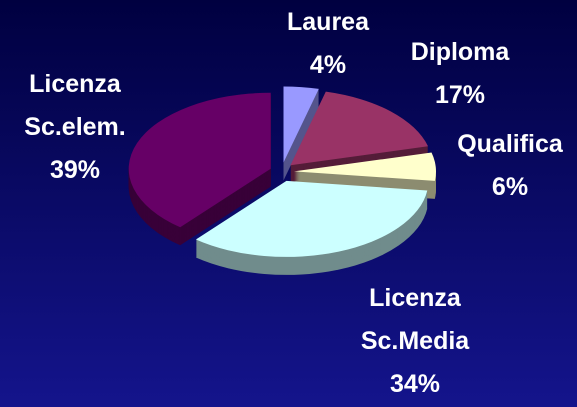  Describe the element at coordinates (510, 144) in the screenshot. I see `category-label: Qualifica` at that location.